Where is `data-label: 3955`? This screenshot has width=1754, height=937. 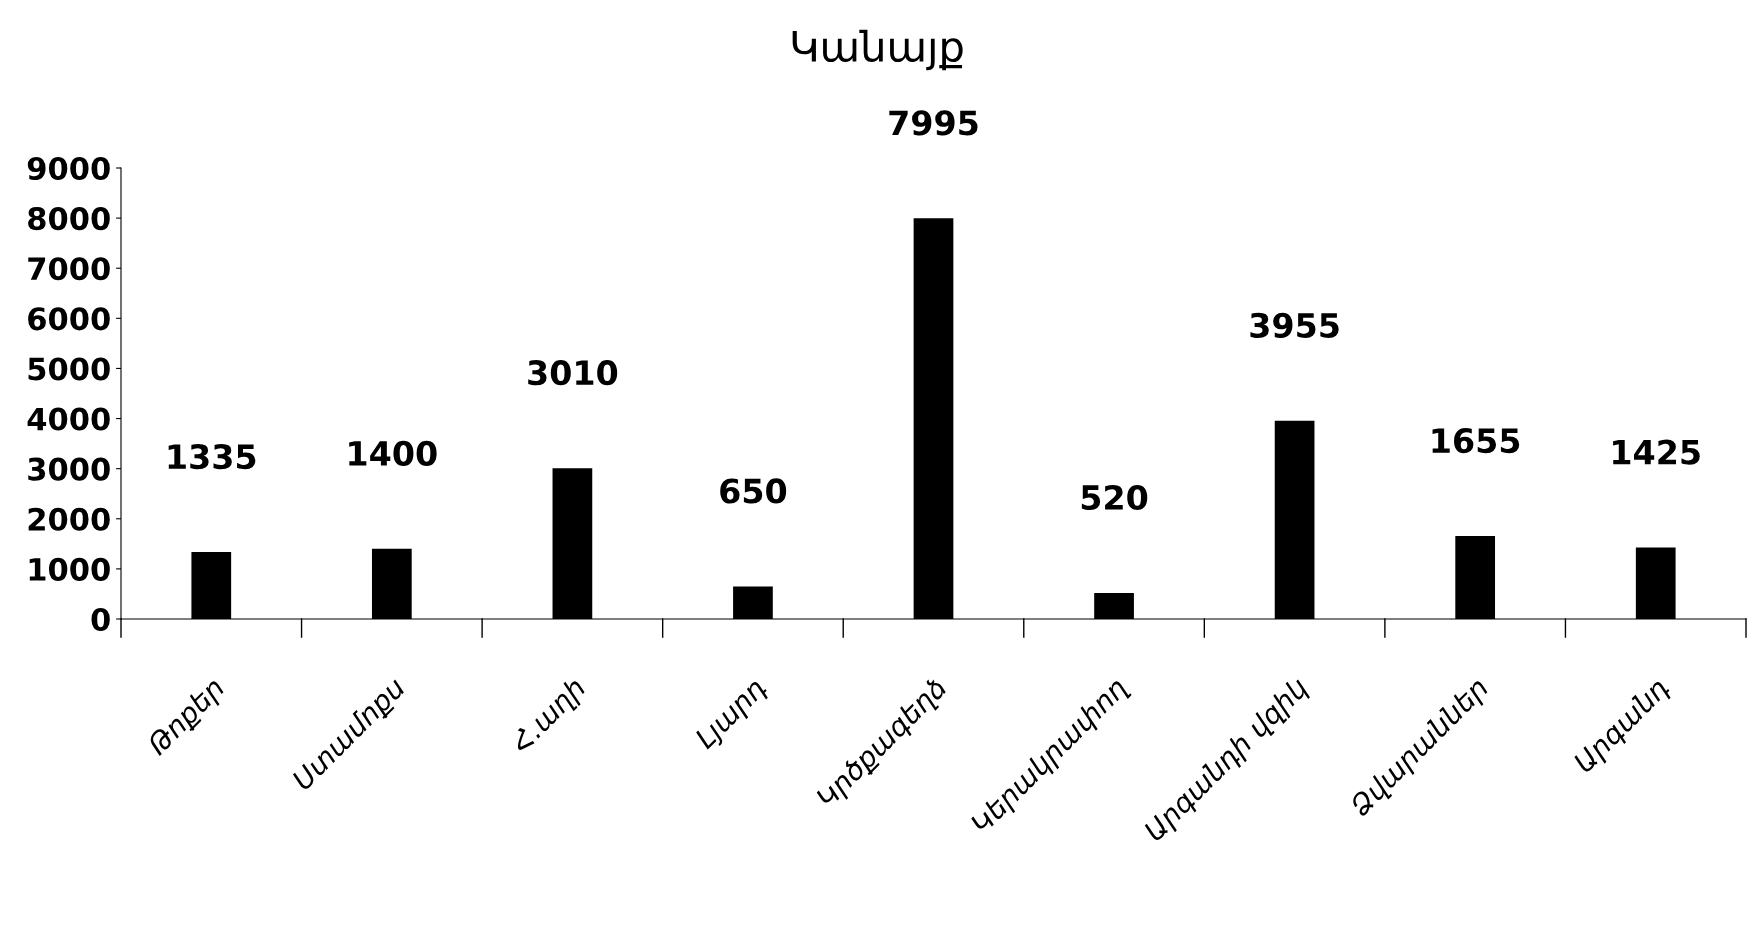 data-label: 3955 is located at coordinates (1294, 325).